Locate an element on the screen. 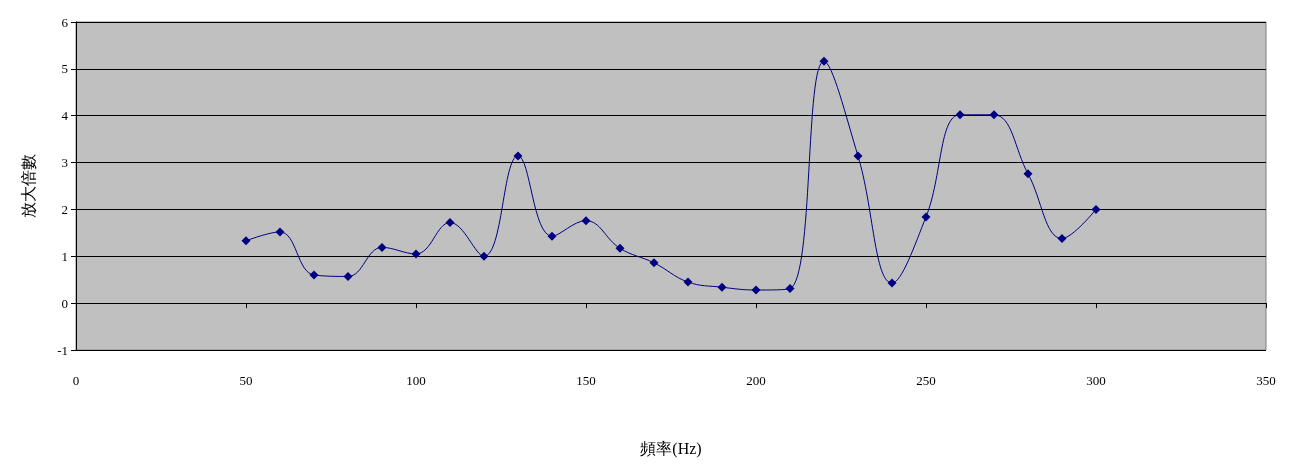  x-tick-label: 0 is located at coordinates (76, 380).